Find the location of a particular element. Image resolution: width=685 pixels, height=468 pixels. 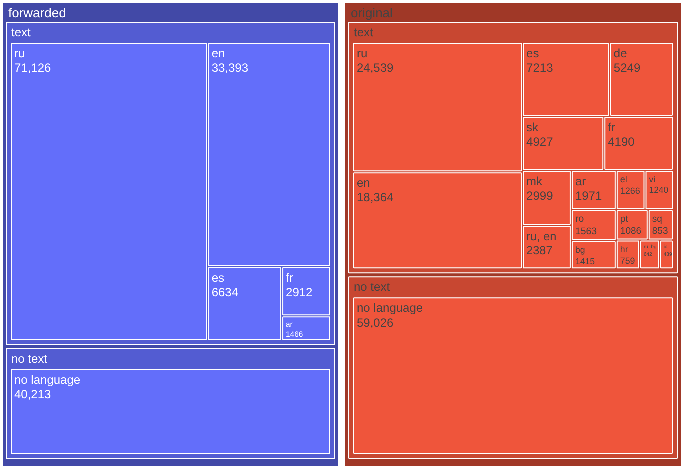

data-label: 1086 is located at coordinates (631, 232).